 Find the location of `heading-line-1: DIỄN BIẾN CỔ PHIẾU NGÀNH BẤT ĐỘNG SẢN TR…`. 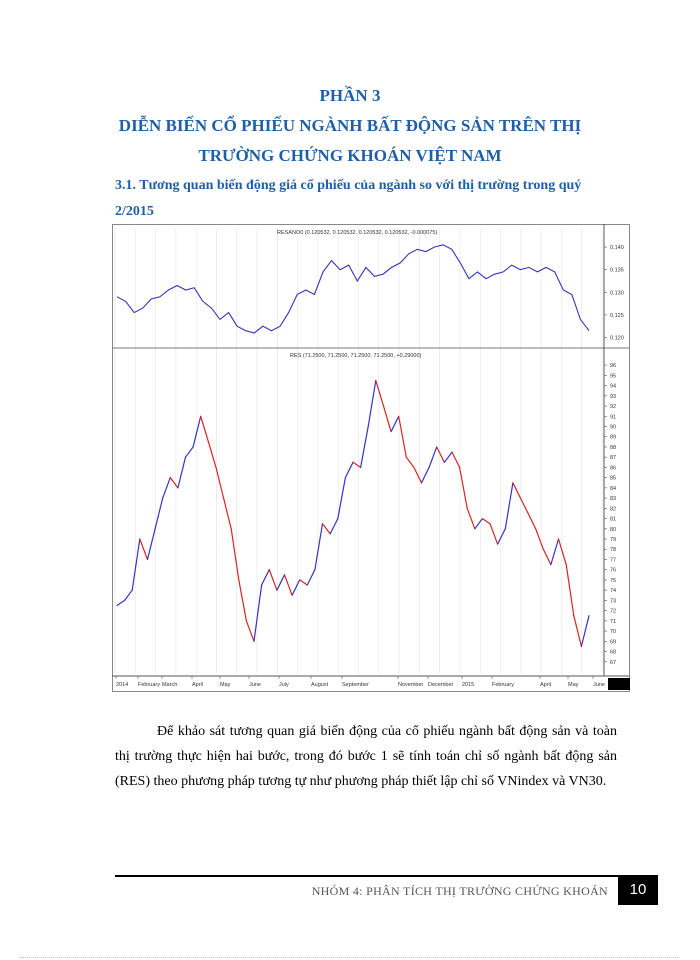

heading-line-1: DIỄN BIẾN CỔ PHIẾU NGÀNH BẤT ĐỘNG SẢN TR… is located at coordinates (350, 125).